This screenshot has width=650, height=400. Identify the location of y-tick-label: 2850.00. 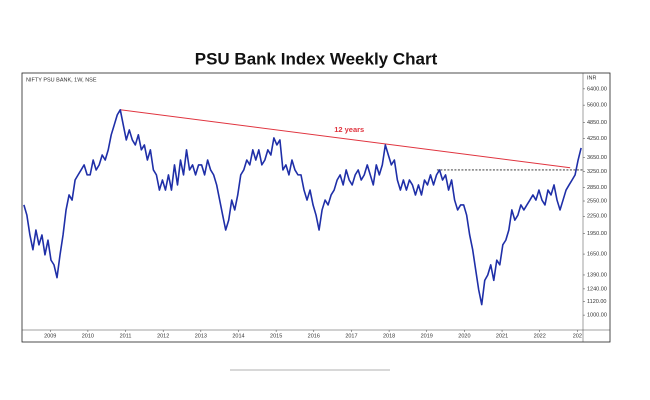
(597, 188).